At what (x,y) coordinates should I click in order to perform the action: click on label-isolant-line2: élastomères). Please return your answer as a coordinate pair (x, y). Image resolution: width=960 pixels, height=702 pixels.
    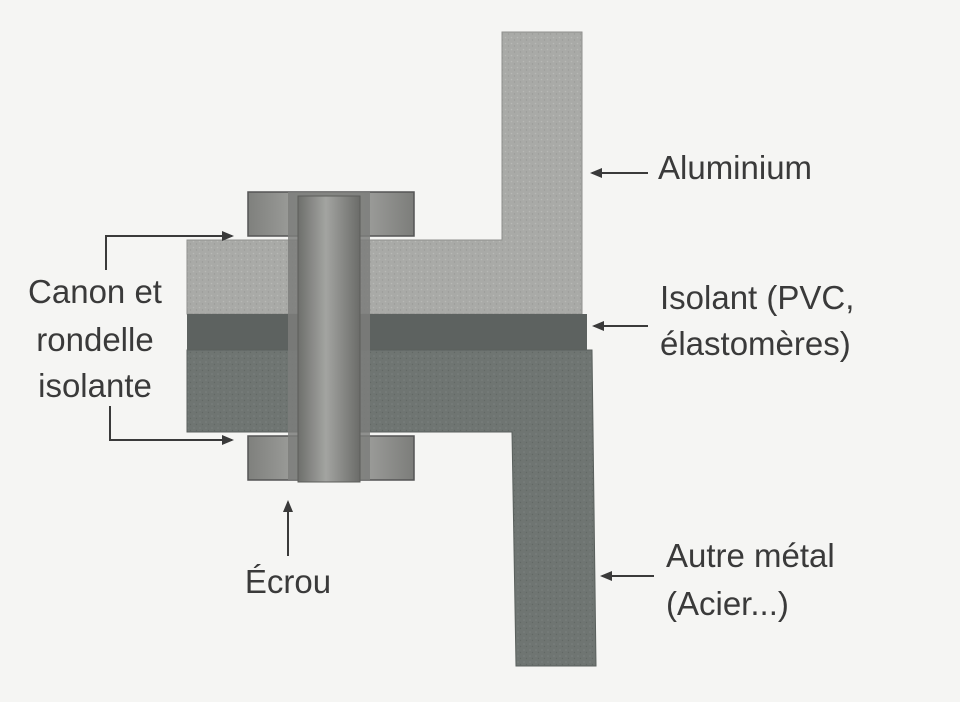
    Looking at the image, I should click on (755, 343).